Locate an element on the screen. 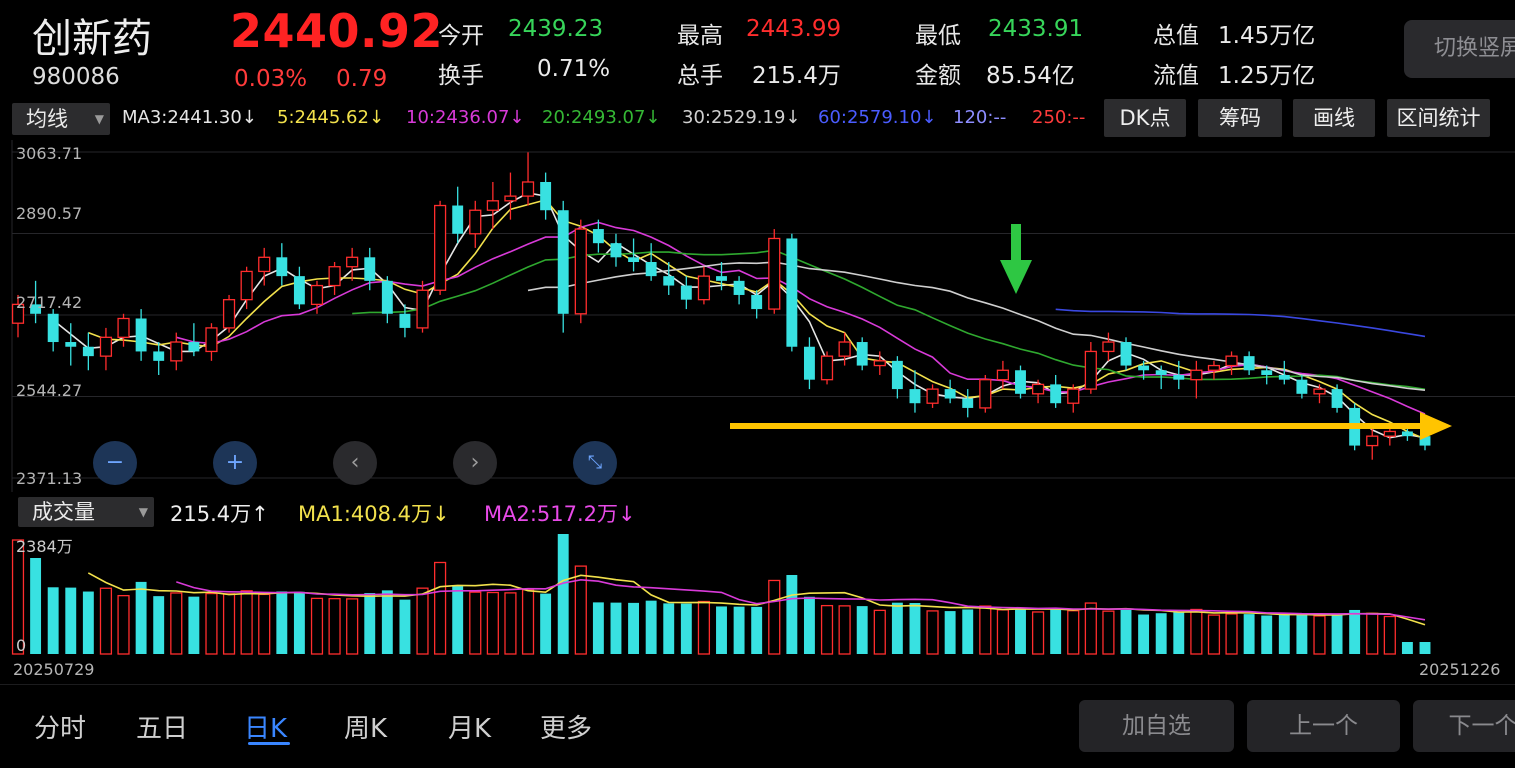 This screenshot has height=768, width=1515. plus-icon: + is located at coordinates (235, 462).